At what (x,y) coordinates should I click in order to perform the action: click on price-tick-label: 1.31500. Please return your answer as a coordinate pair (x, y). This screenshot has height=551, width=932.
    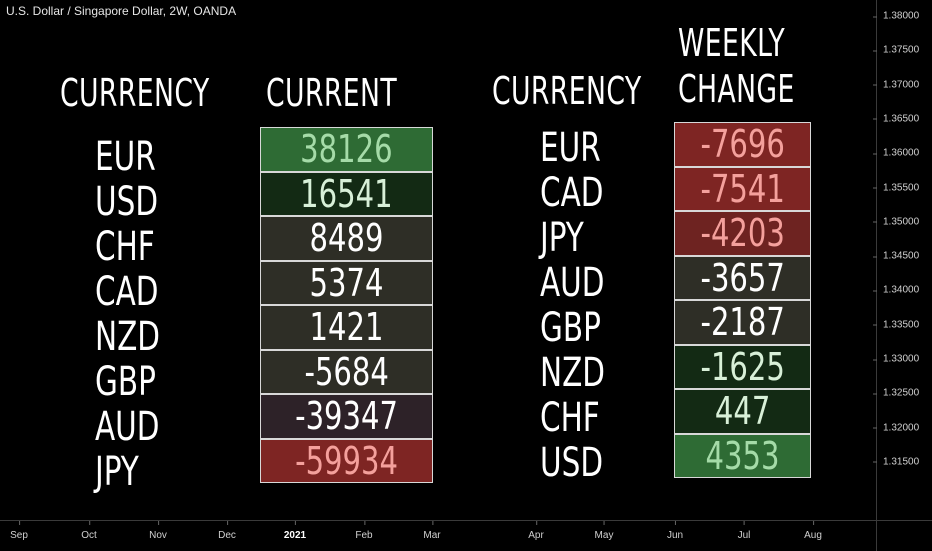
    Looking at the image, I should click on (896, 462).